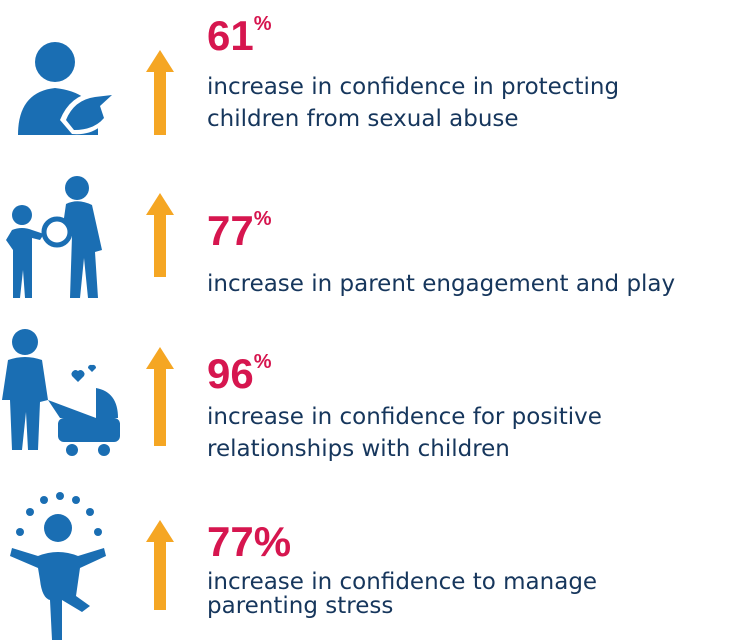 The width and height of the screenshot is (743, 642). Describe the element at coordinates (363, 119) in the screenshot. I see `stat-description: children from sexual abuse` at that location.